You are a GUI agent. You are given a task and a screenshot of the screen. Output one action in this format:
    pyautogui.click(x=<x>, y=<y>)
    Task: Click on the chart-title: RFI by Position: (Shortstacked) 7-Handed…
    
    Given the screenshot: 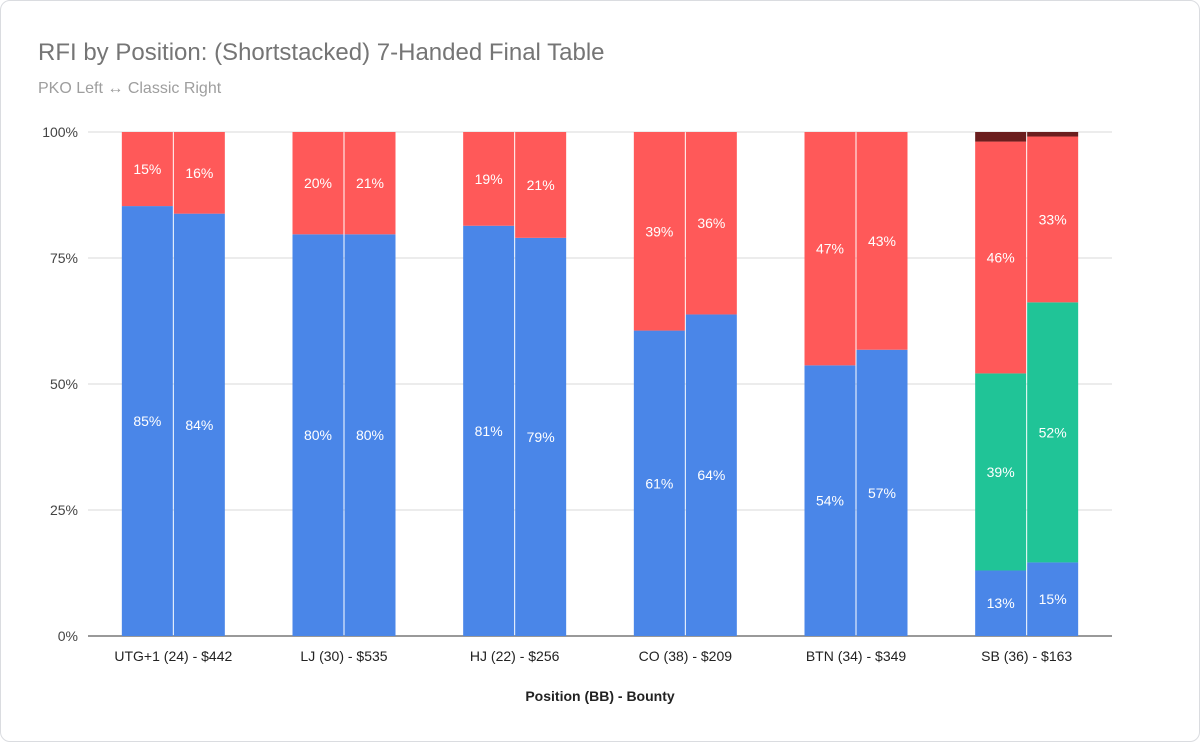 What is the action you would take?
    pyautogui.click(x=321, y=52)
    